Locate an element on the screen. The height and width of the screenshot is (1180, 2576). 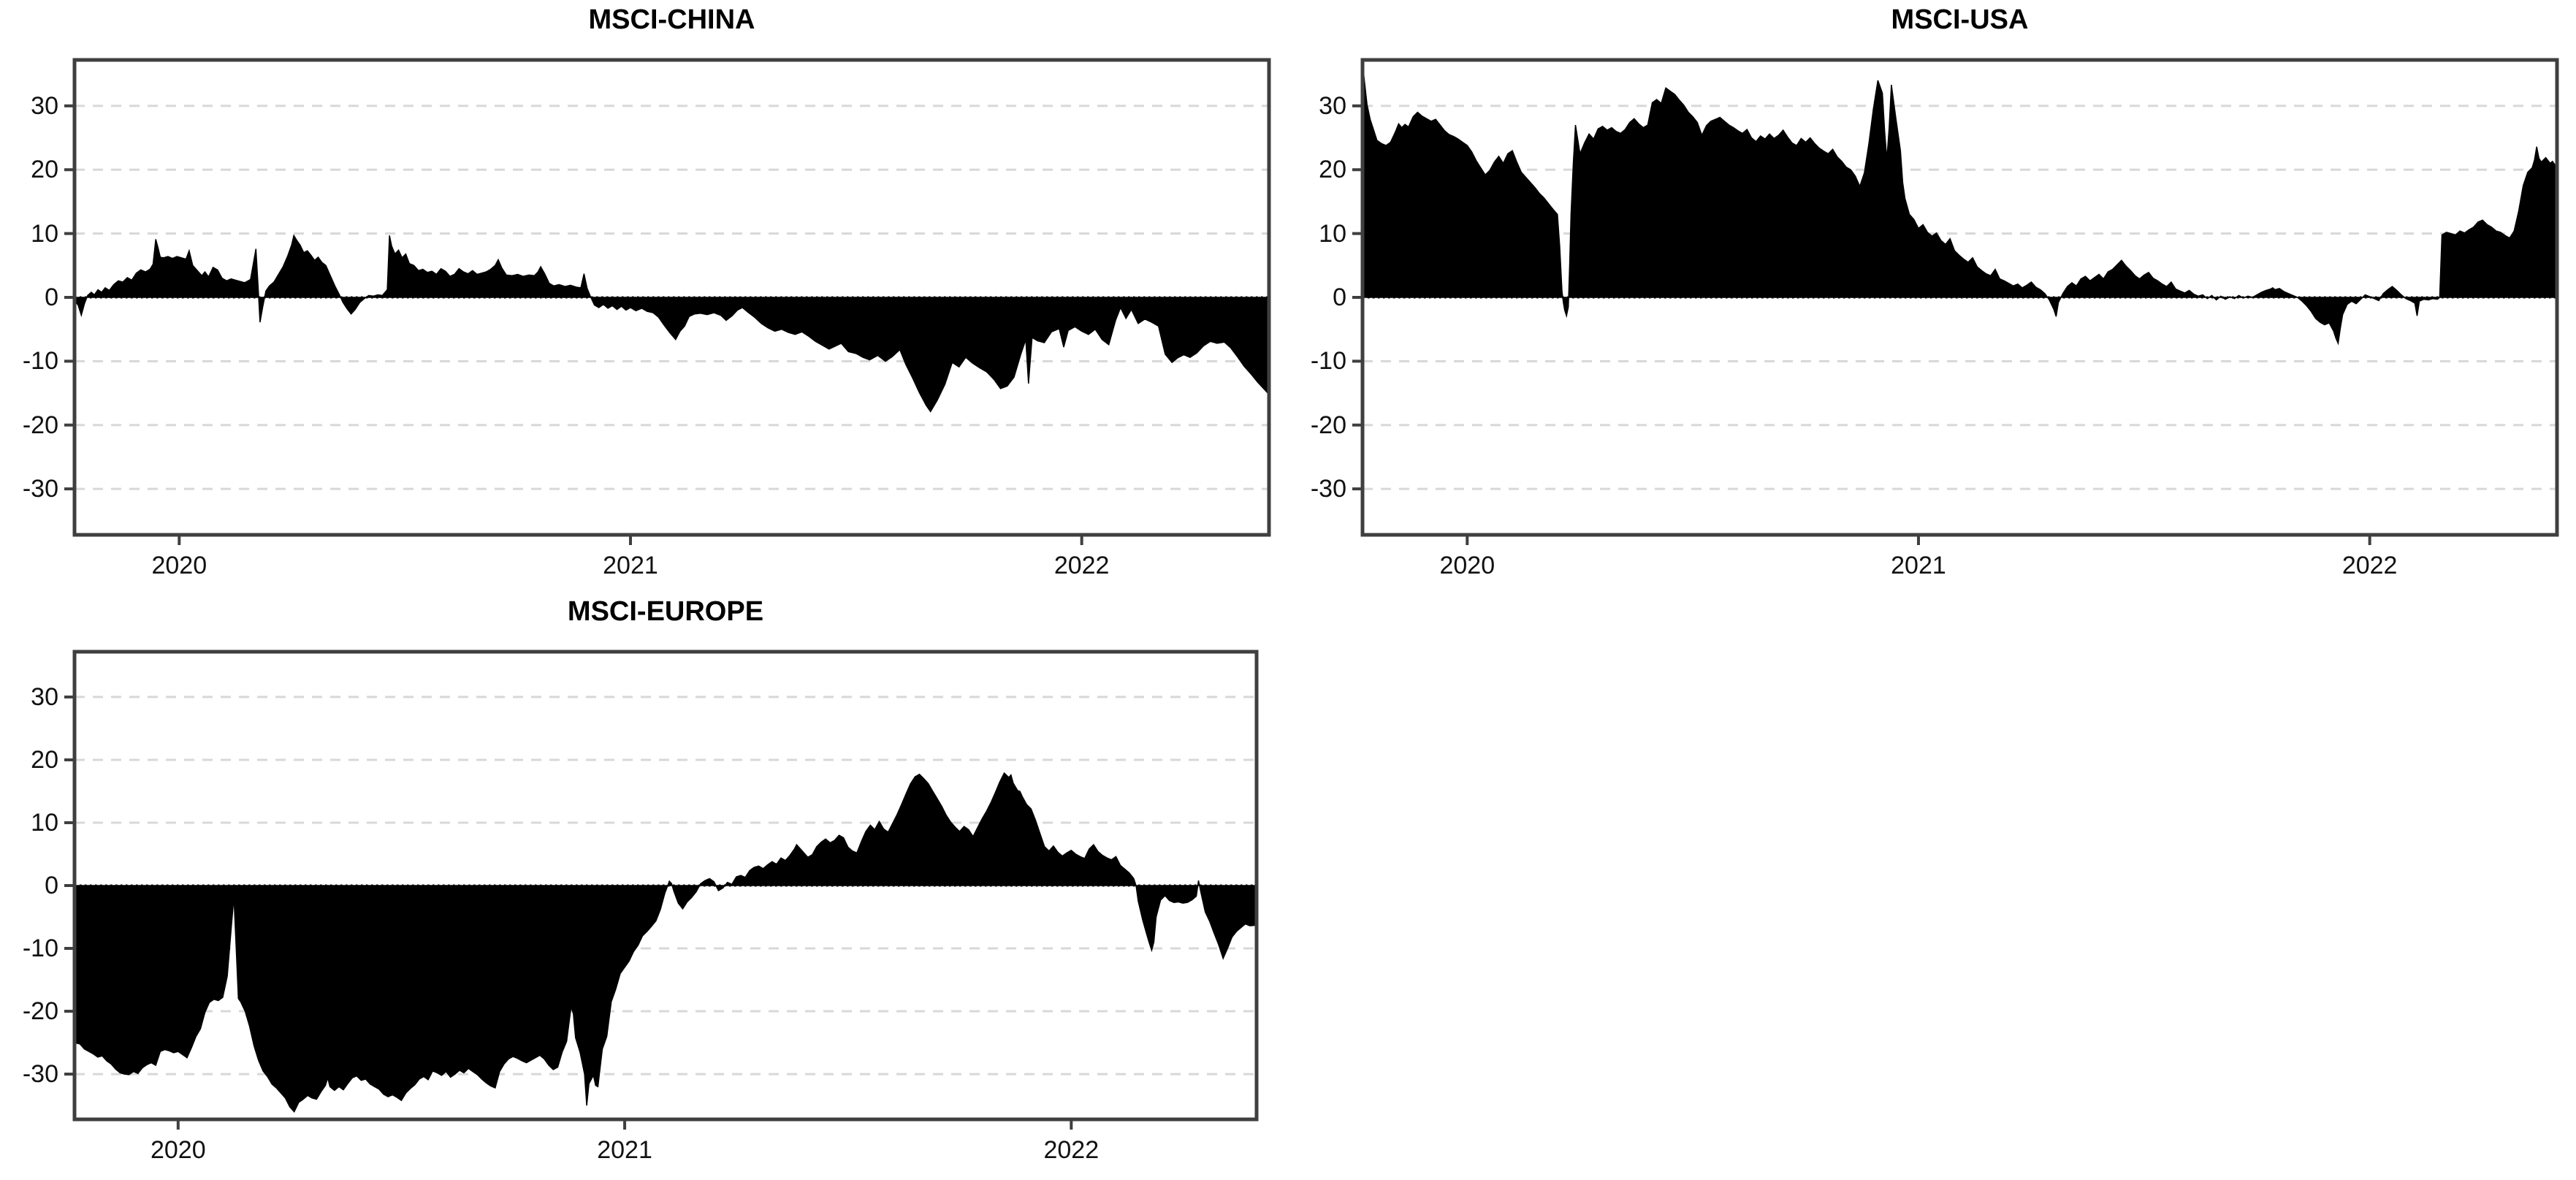
series-area-msci-europe is located at coordinates (666, 943).